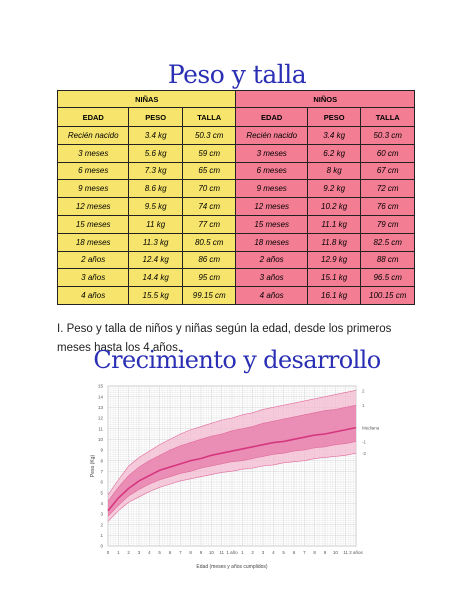  I want to click on band-inner, so click(232, 461).